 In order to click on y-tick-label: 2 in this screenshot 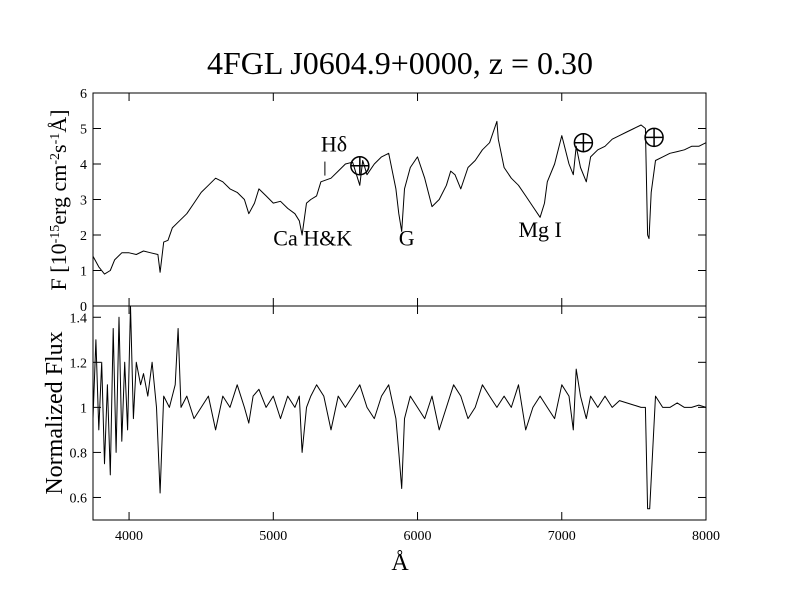, I will do `click(83, 236)`.